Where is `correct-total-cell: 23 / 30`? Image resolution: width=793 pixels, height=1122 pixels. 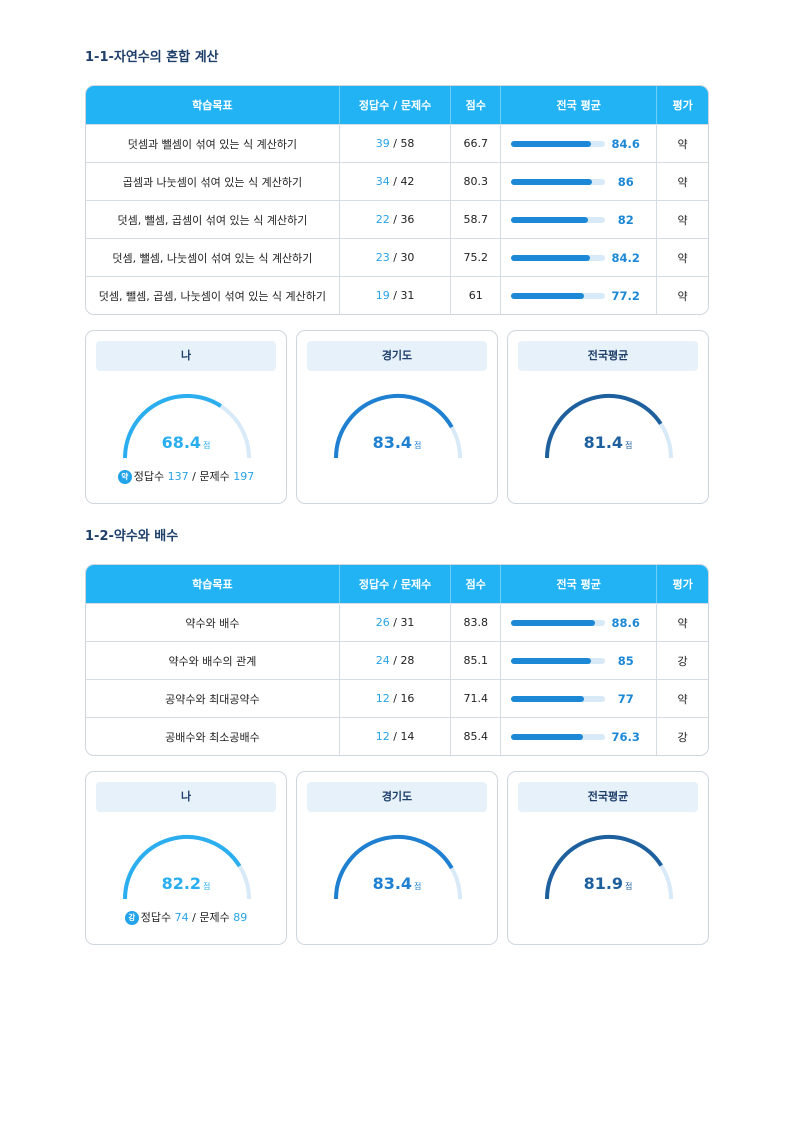 correct-total-cell: 23 / 30 is located at coordinates (395, 257).